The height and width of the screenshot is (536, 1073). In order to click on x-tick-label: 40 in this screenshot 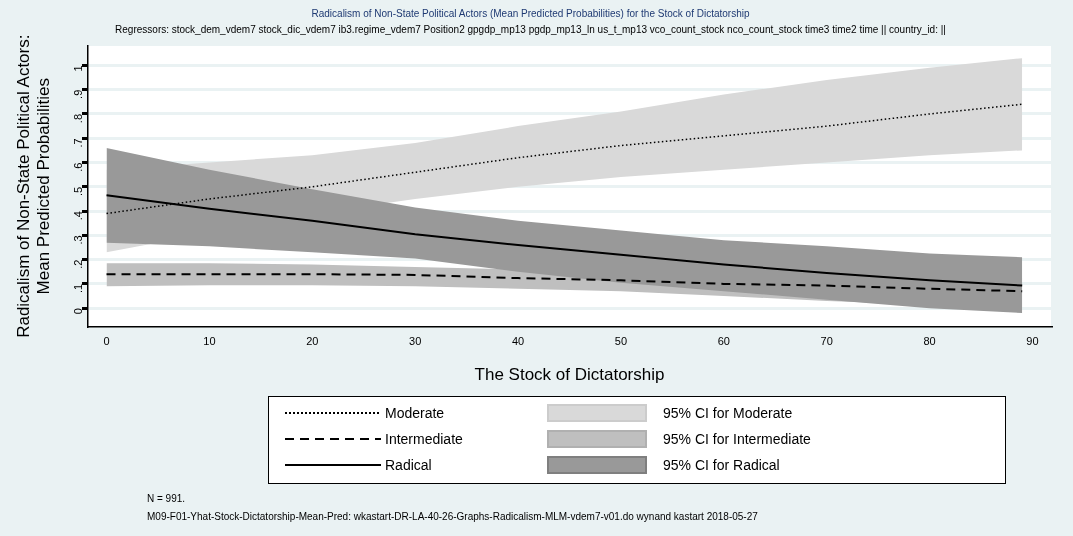, I will do `click(518, 341)`.